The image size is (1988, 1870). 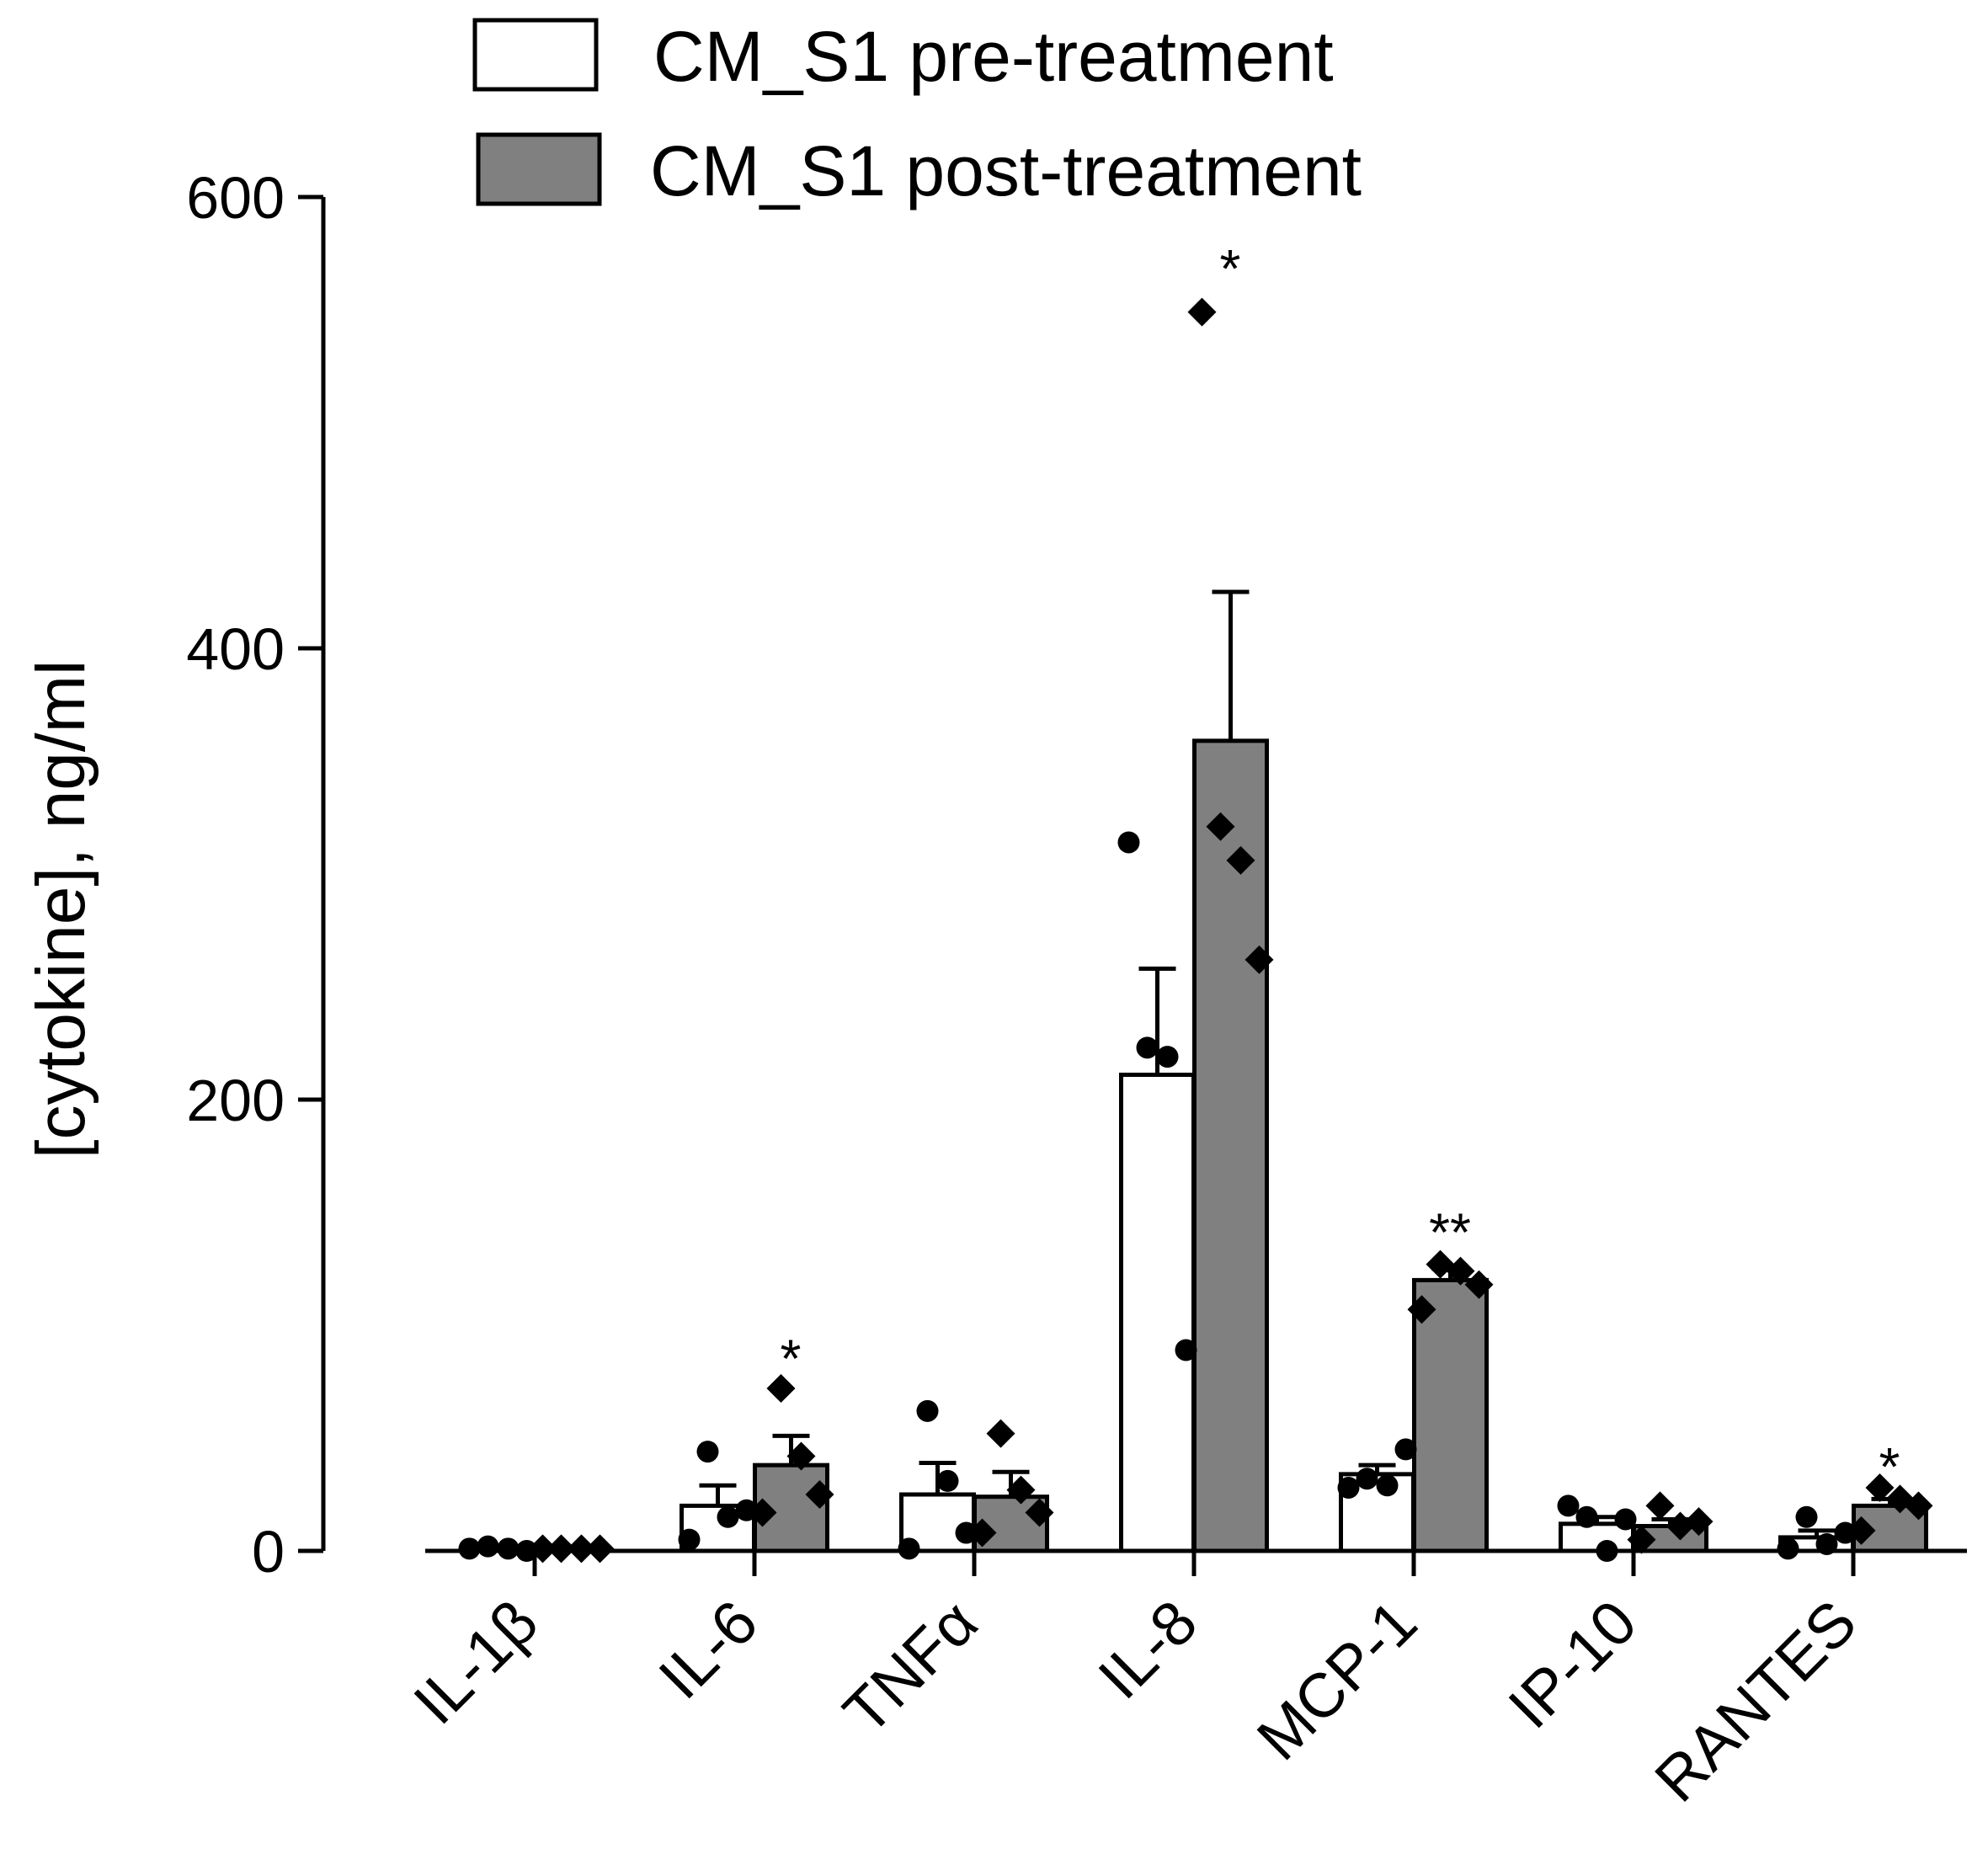 What do you see at coordinates (1572, 1665) in the screenshot?
I see `x-tick-label-ip-10: IP-10` at bounding box center [1572, 1665].